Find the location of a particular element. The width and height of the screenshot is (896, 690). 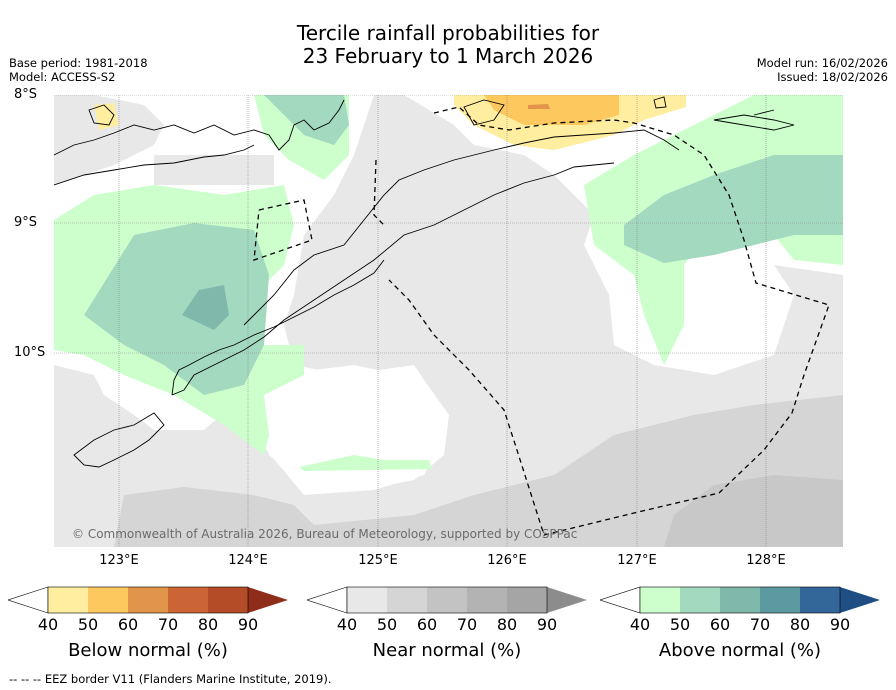

near-tick-50: 50 is located at coordinates (387, 624).